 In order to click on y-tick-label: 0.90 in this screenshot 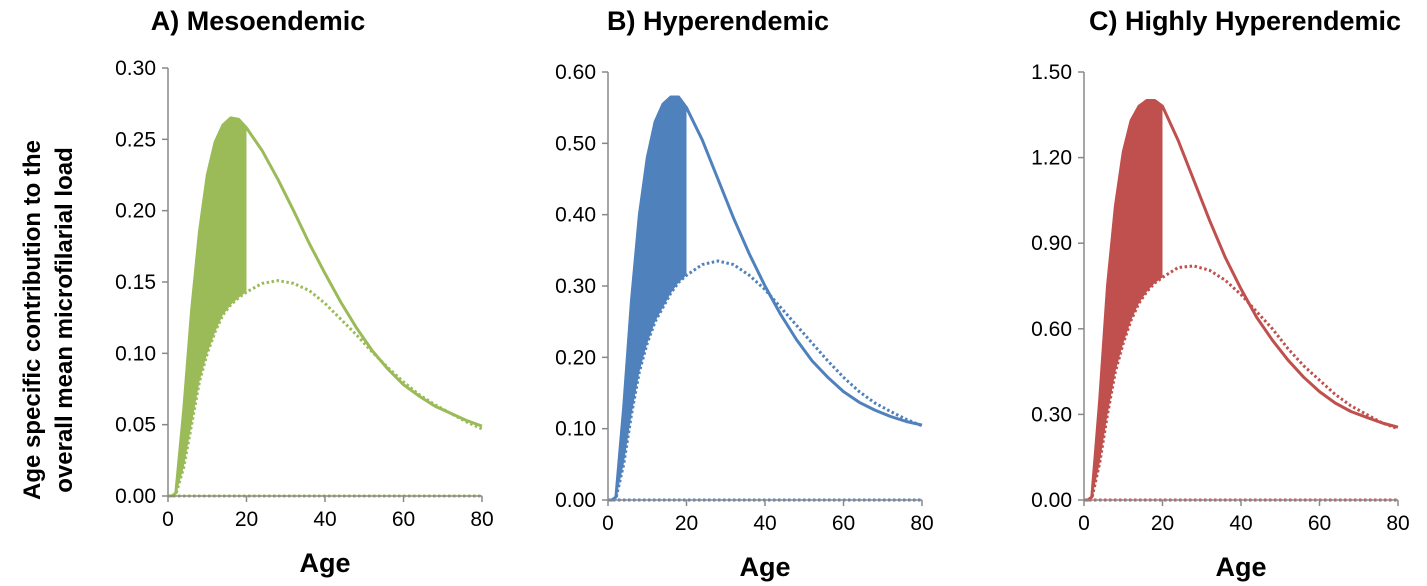, I will do `click(1051, 243)`.